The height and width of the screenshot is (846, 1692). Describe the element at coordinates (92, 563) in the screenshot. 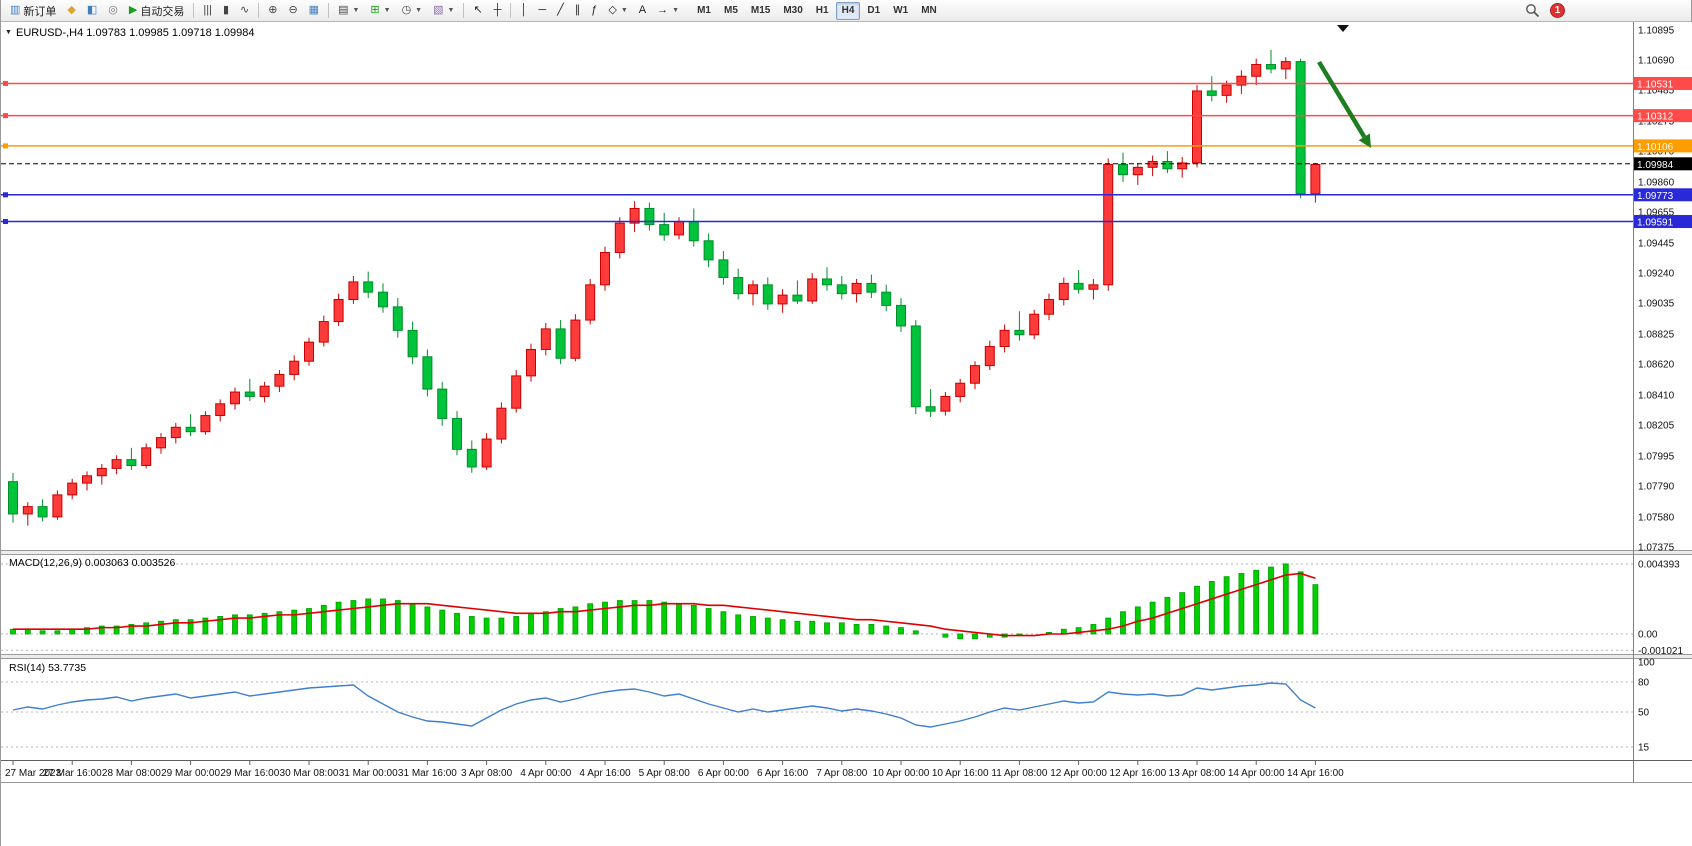

I see `macd-indicator-label: MACD(12,26,9) 0.003063 0.003526` at that location.